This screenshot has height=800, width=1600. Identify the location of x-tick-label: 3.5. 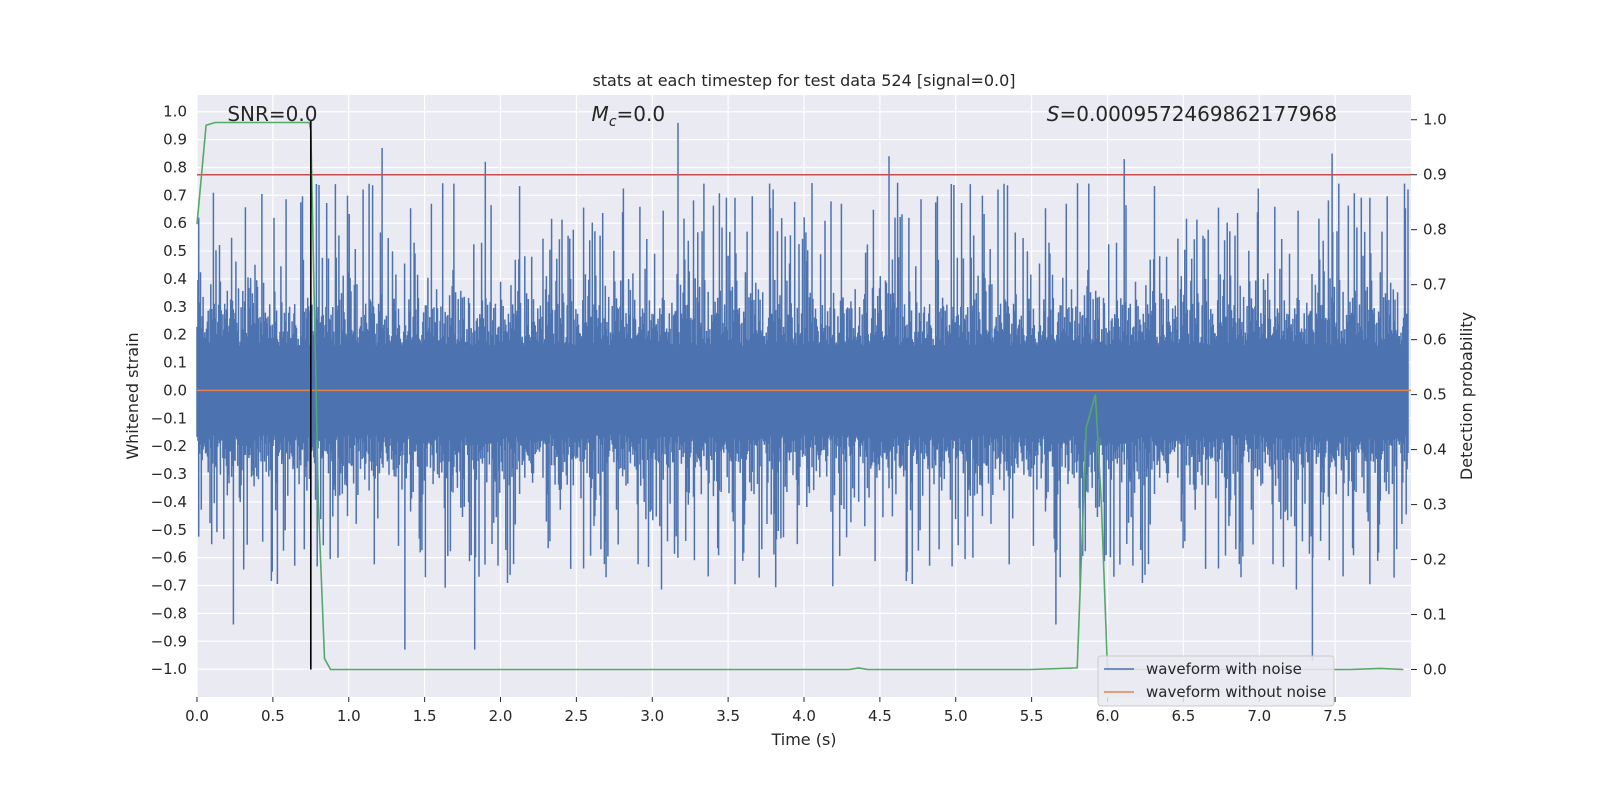
(728, 716).